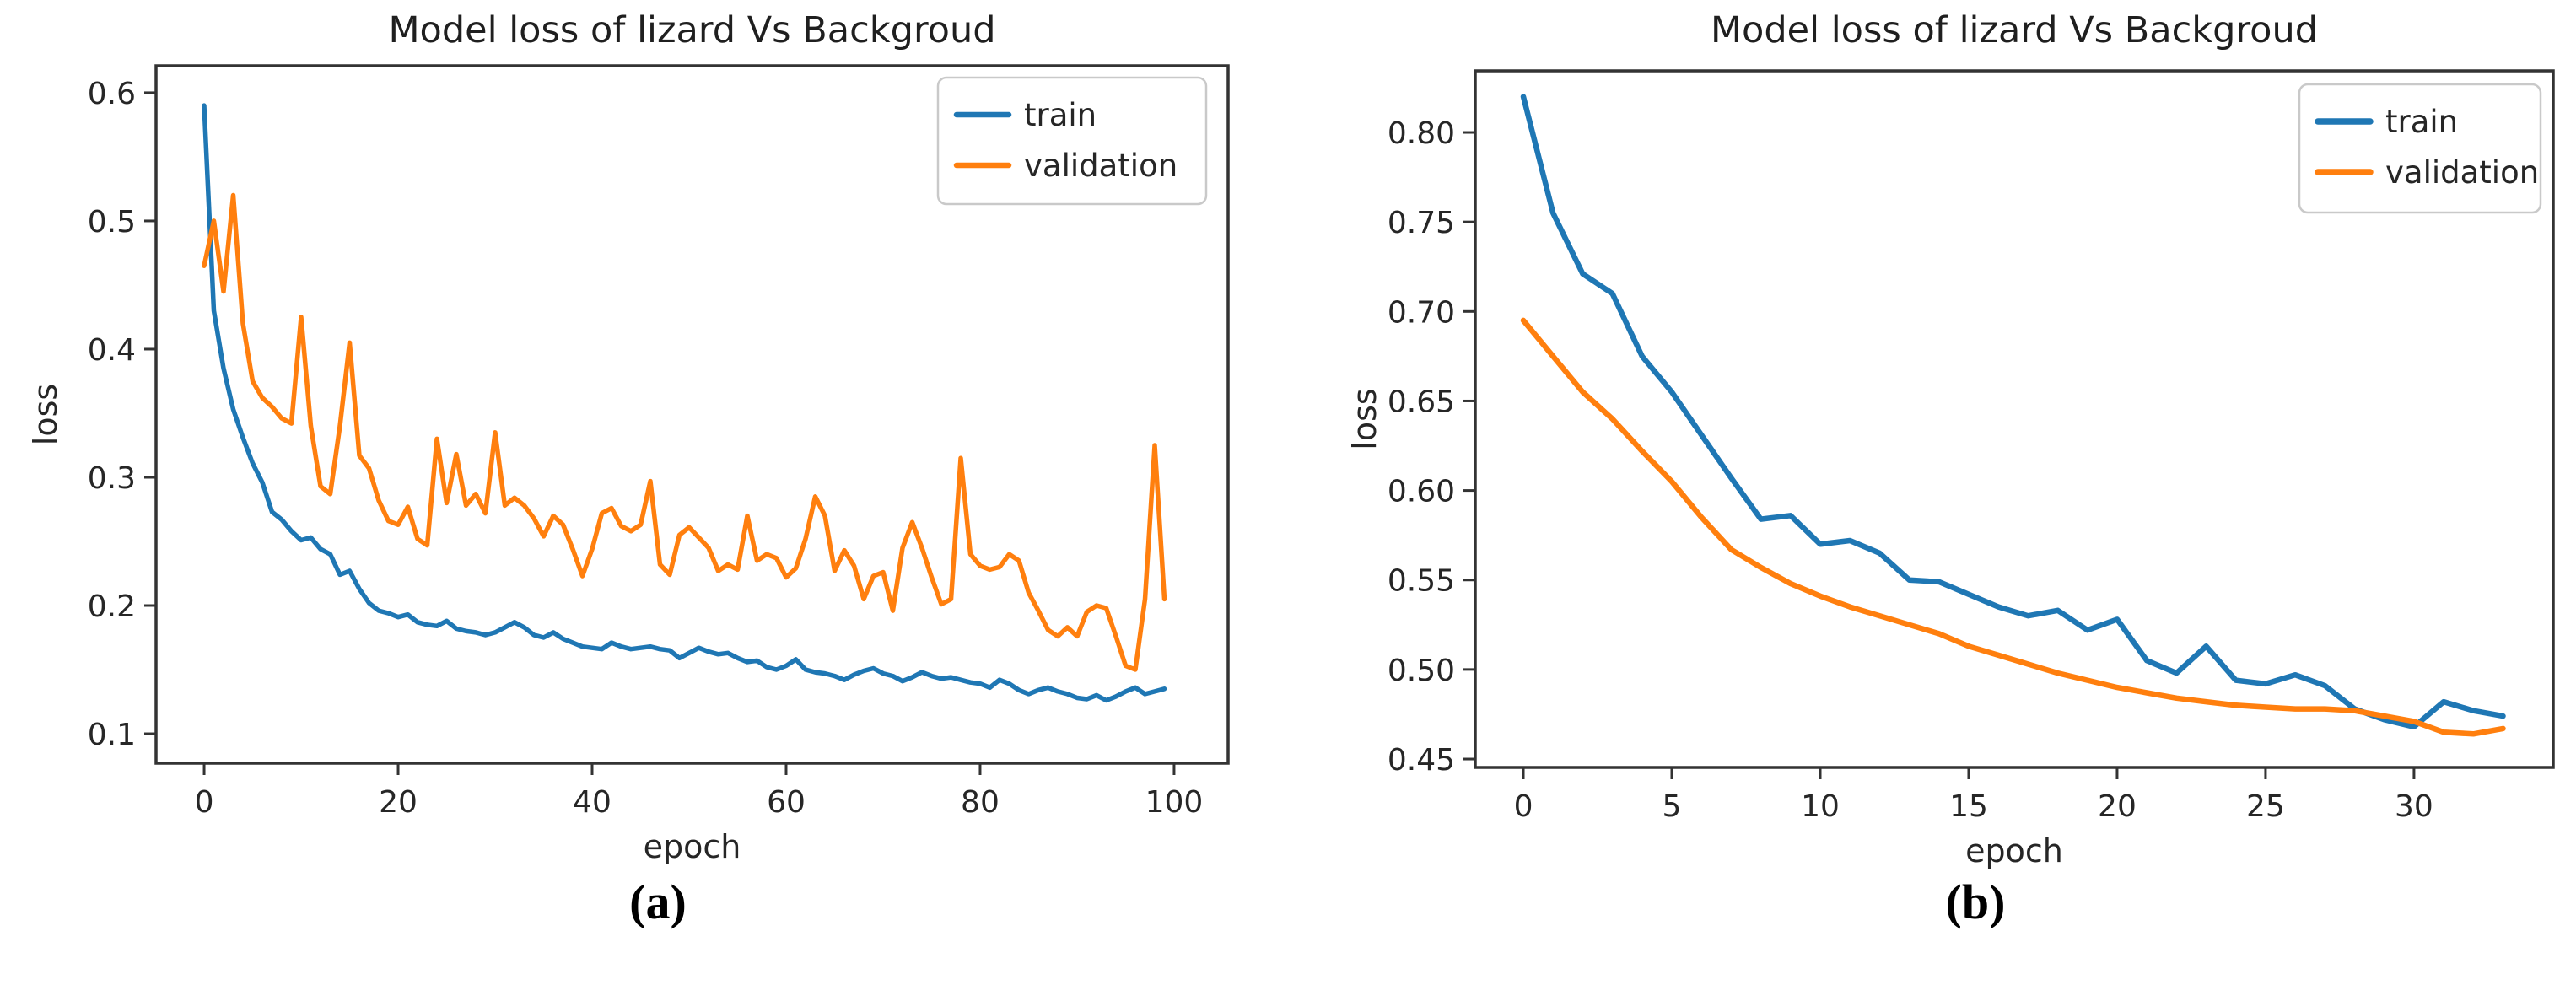 The width and height of the screenshot is (2576, 985). I want to click on x-tick-label: 80, so click(980, 802).